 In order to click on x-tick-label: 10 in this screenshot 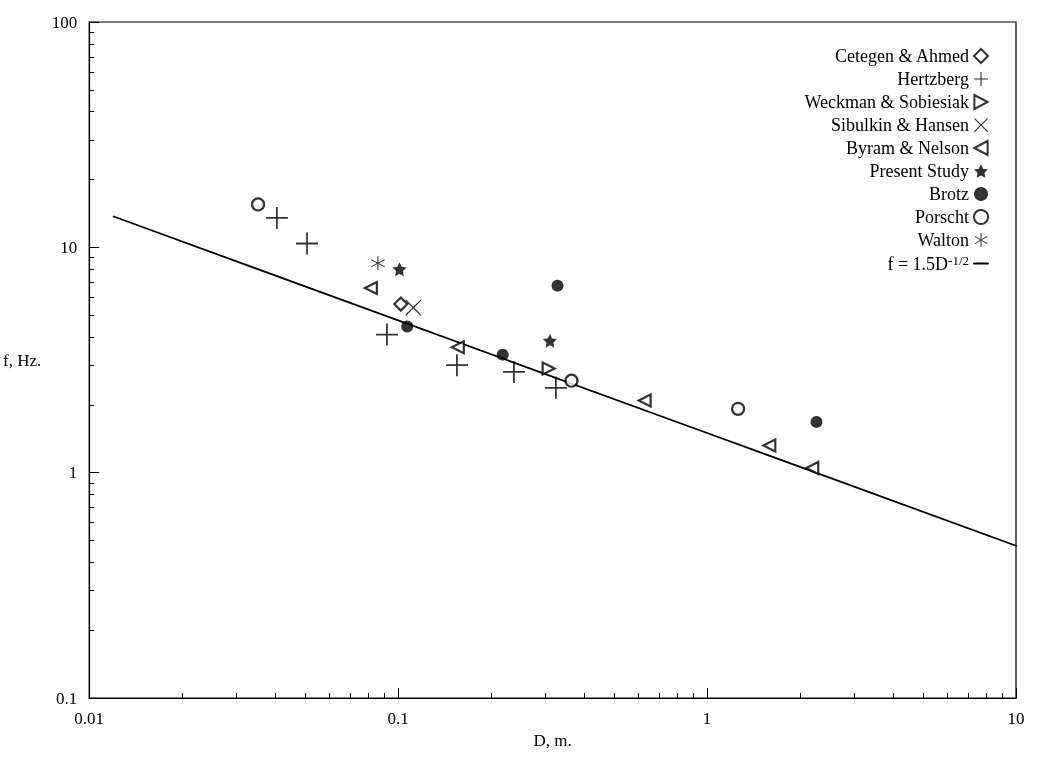, I will do `click(1016, 718)`.